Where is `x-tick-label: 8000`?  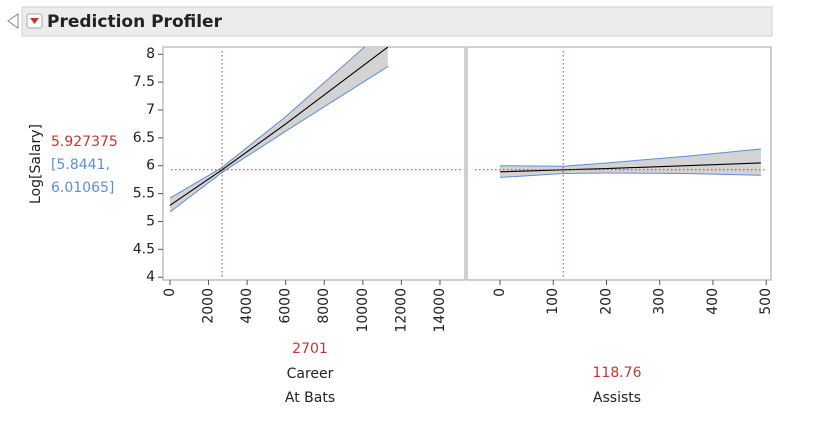 x-tick-label: 8000 is located at coordinates (324, 306).